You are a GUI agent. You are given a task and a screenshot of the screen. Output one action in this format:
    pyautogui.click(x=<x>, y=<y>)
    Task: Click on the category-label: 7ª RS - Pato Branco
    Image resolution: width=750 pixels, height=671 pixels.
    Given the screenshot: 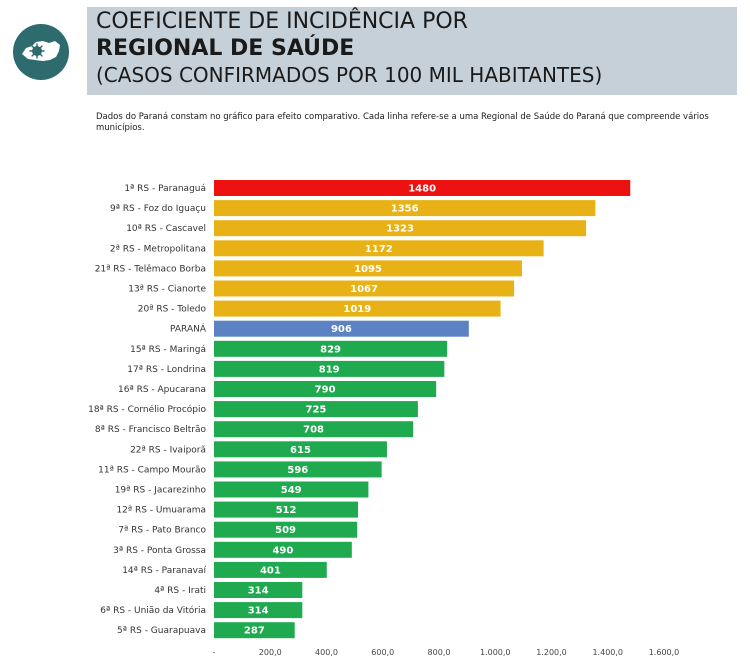 What is the action you would take?
    pyautogui.click(x=162, y=531)
    